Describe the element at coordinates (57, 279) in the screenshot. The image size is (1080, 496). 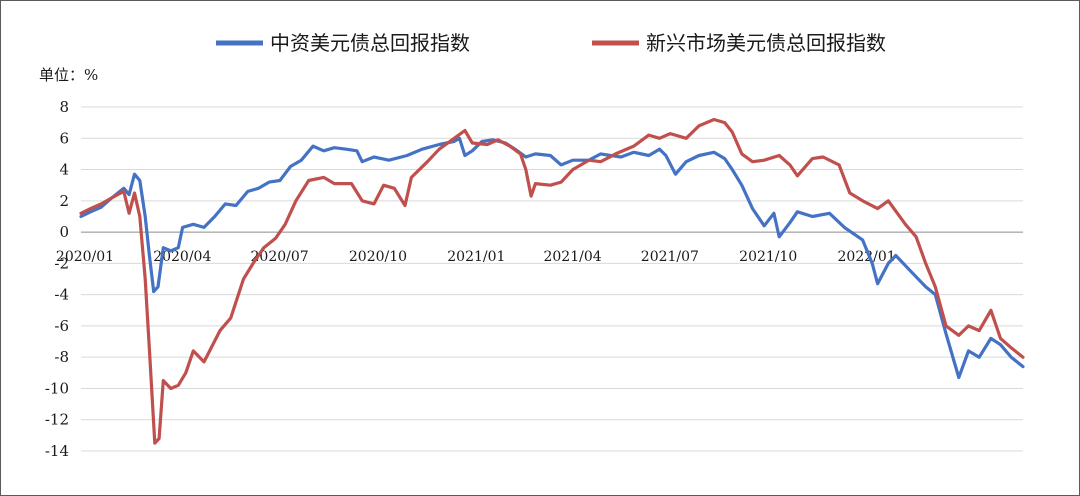
I see `y-tick-labels: 8 6 4 2 0 -2 -4 -6 -8 -10 -12 -14` at that location.